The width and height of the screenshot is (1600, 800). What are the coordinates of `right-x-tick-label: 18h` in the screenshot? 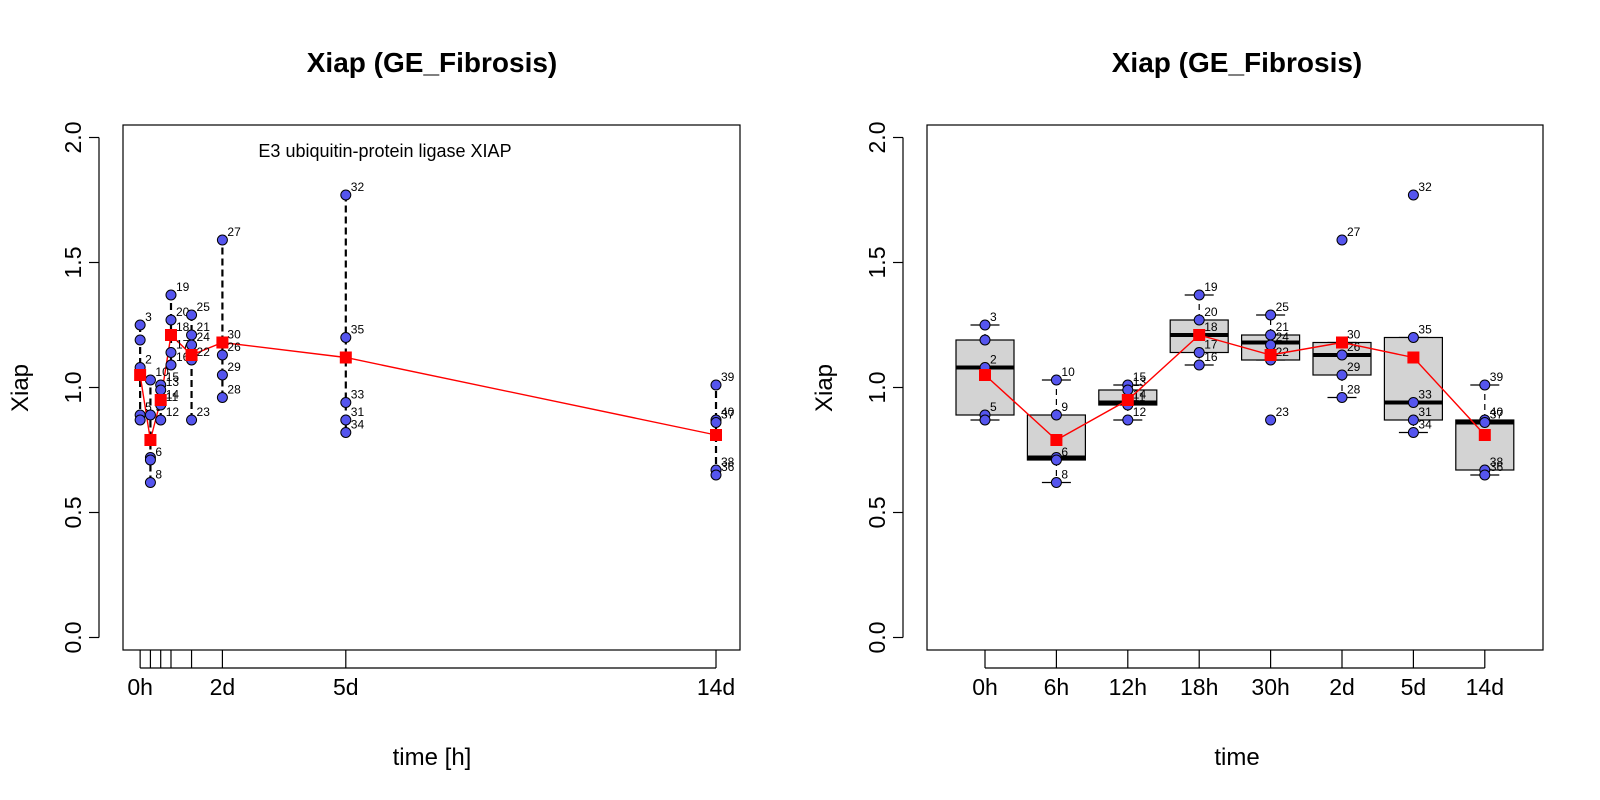 It's located at (1199, 687).